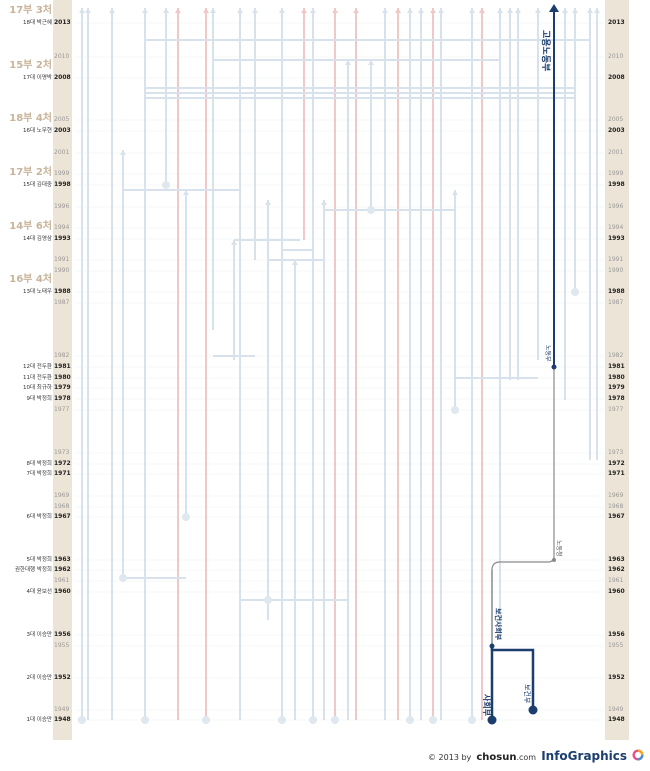 This screenshot has width=650, height=771. I want to click on year-label-right: 1973, so click(616, 452).